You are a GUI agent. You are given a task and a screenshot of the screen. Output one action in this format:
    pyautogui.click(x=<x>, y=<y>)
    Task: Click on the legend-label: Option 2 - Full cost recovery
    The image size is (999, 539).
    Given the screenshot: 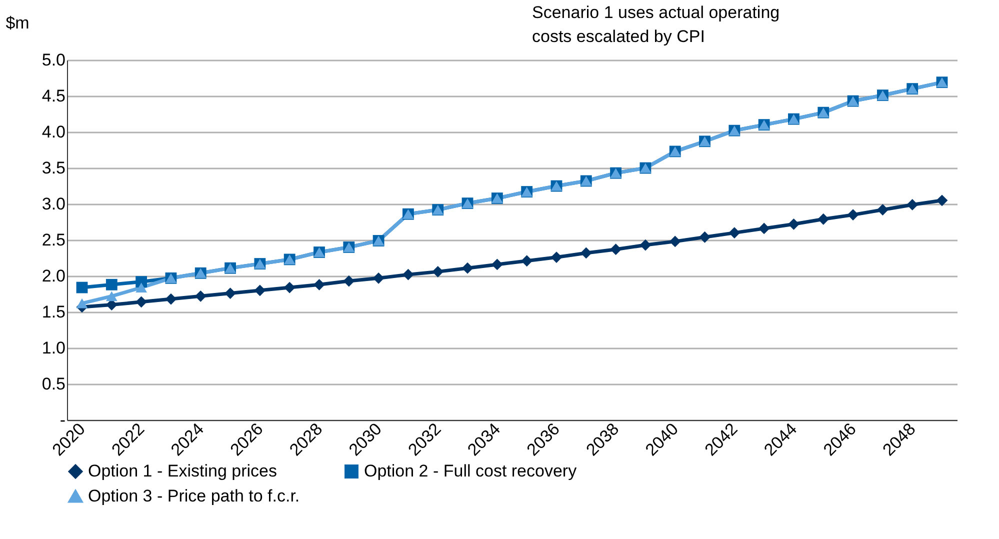 What is the action you would take?
    pyautogui.click(x=471, y=471)
    